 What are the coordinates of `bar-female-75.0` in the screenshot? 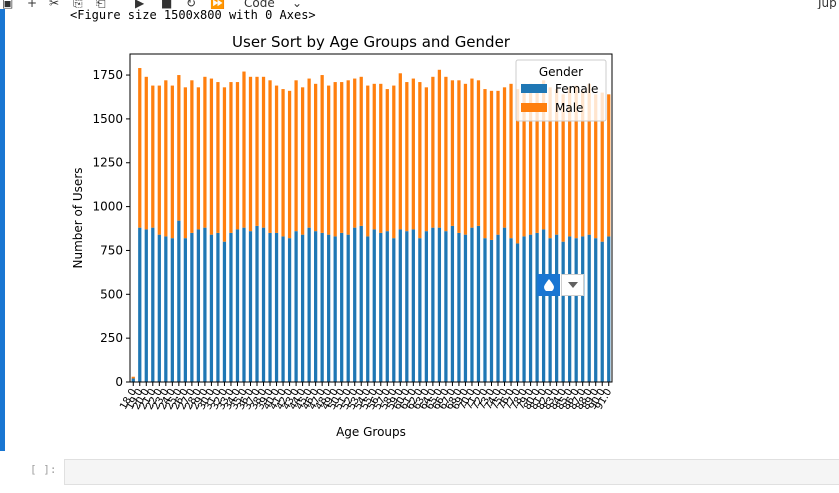 It's located at (504, 304).